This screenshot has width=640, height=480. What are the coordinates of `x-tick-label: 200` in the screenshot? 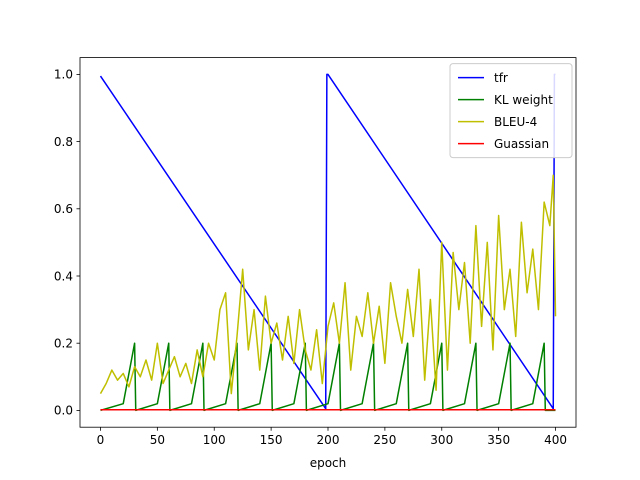 It's located at (328, 440).